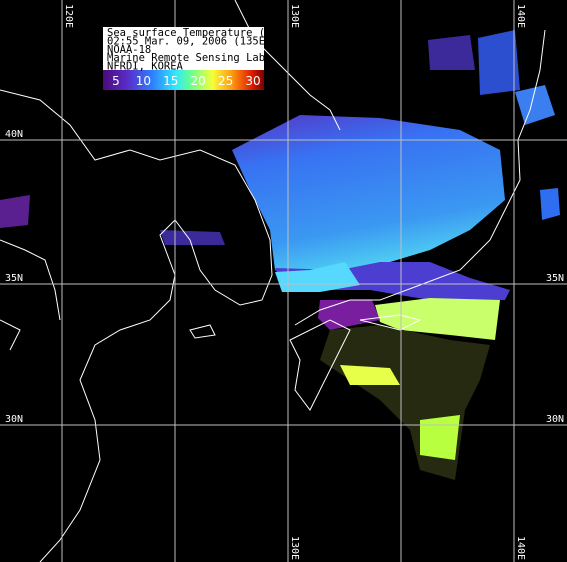  What do you see at coordinates (145, 67) in the screenshot?
I see `legend-title-line: NFRDI, KOREA` at bounding box center [145, 67].